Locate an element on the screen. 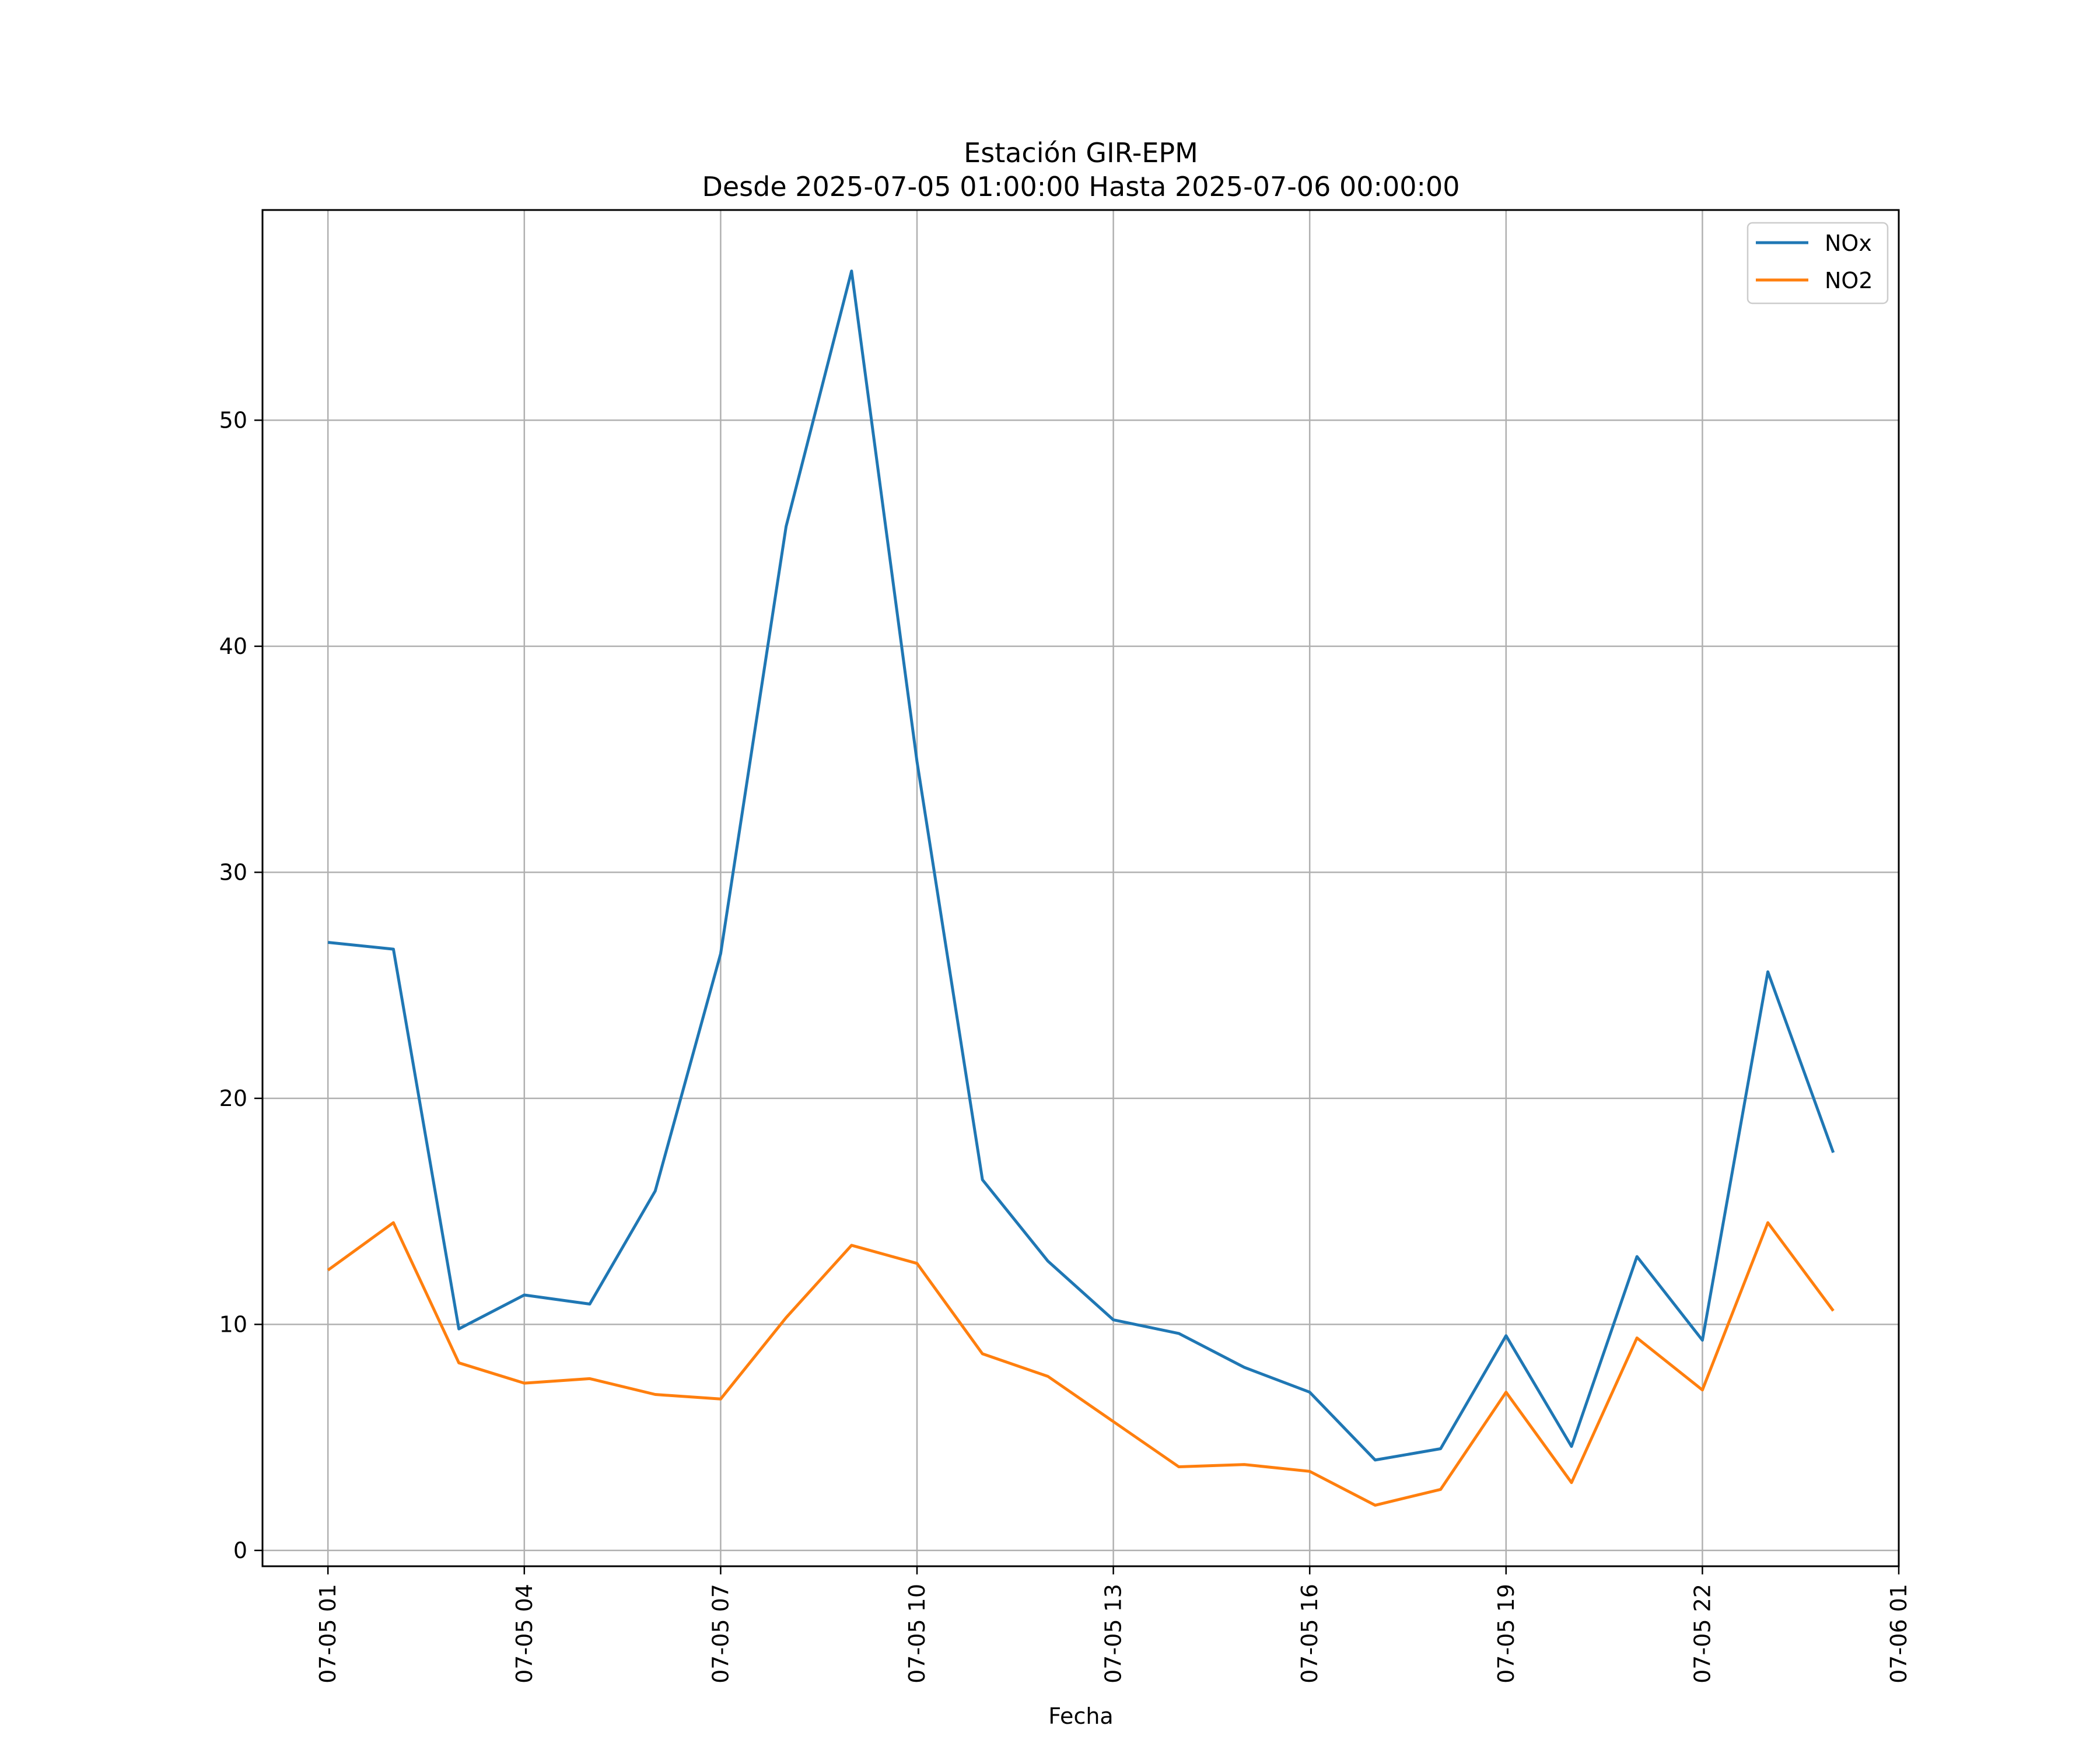 The image size is (2100, 1750). x-tick-label: 07-05 04 is located at coordinates (524, 1634).